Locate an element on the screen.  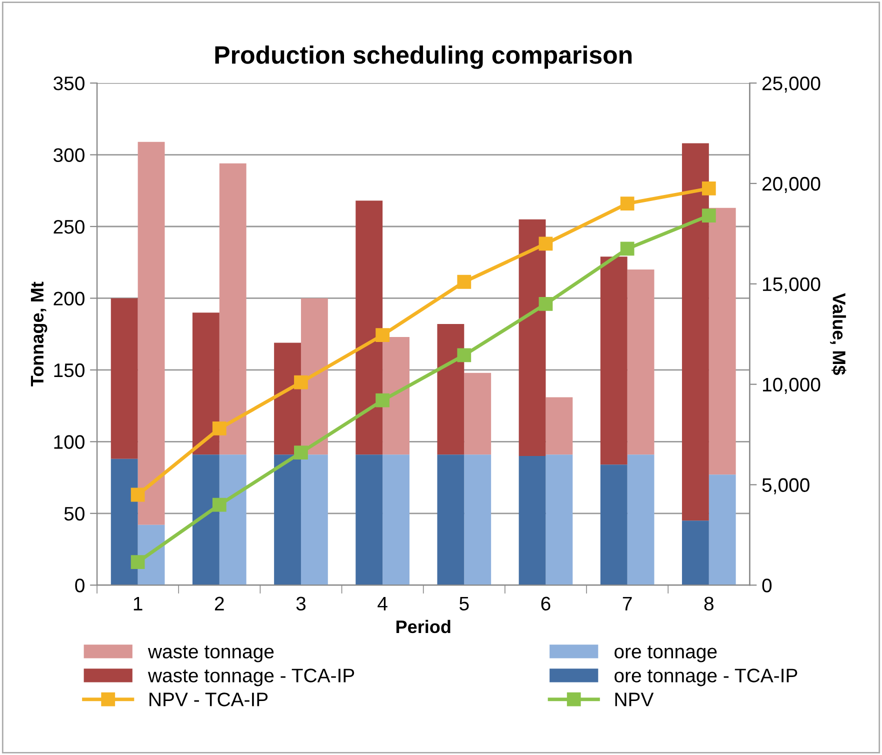
x-tick-label: 8 is located at coordinates (709, 603).